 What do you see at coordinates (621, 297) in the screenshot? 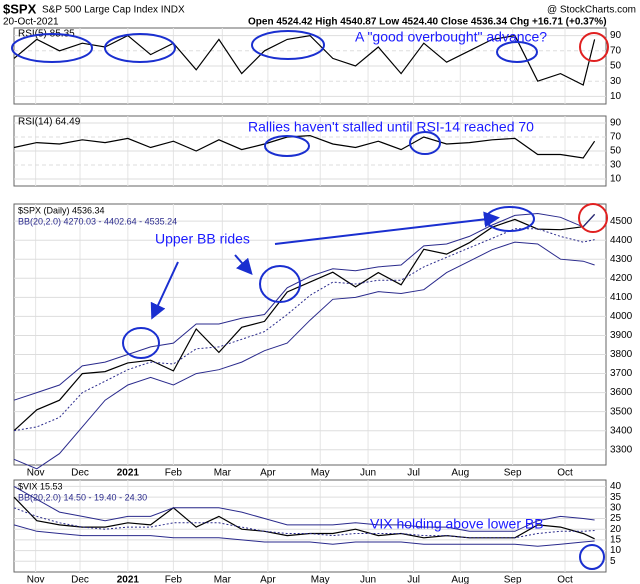
I see `y-tick-label: 4100` at bounding box center [621, 297].